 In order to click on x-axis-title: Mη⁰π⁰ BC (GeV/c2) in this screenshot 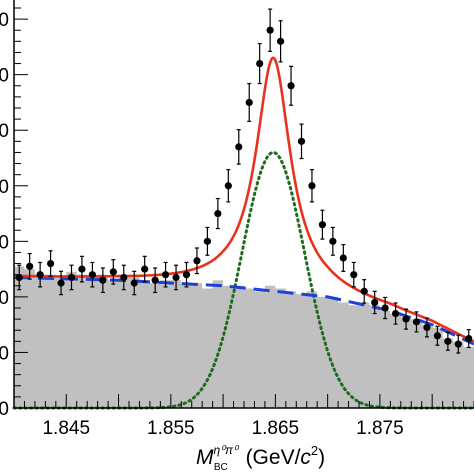, I will do `click(260, 458)`.